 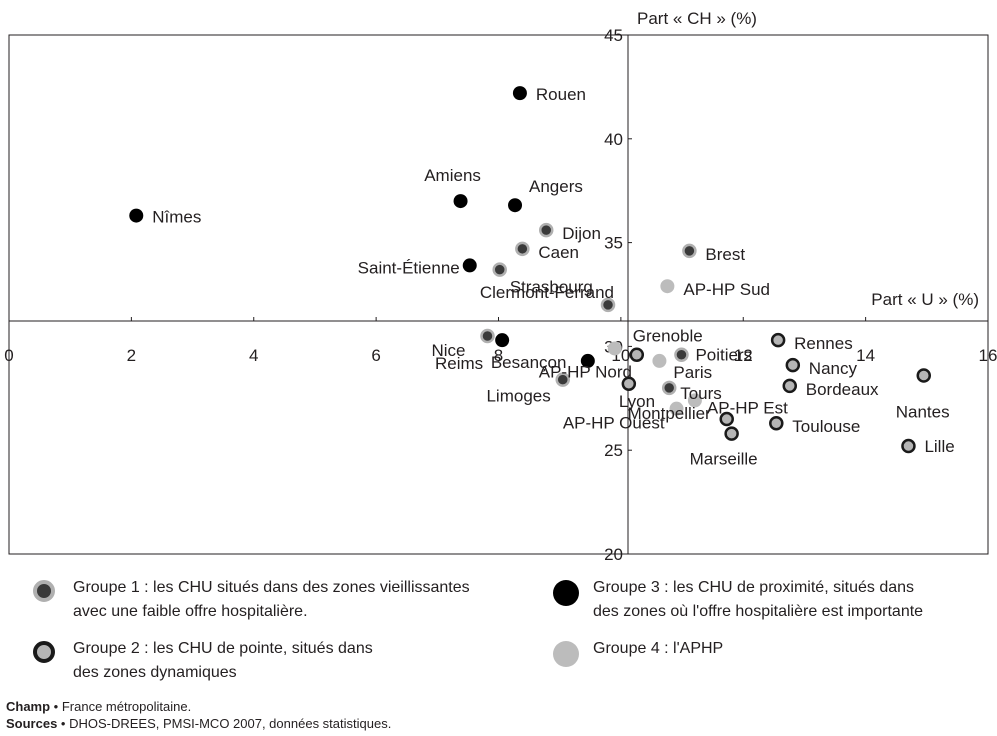 What do you see at coordinates (697, 18) in the screenshot?
I see `y-axis-label: Part « CH » (%)` at bounding box center [697, 18].